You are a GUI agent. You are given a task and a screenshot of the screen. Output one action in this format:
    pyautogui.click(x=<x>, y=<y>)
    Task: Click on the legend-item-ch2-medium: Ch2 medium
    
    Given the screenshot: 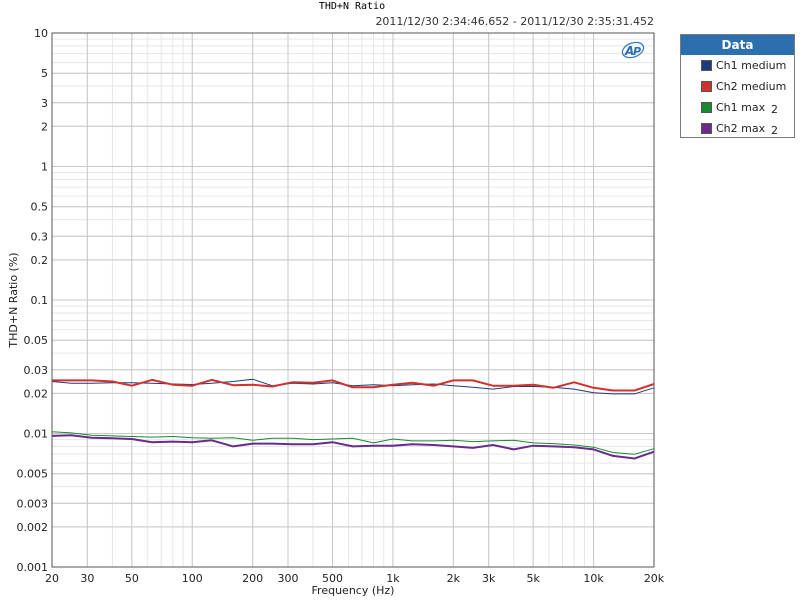 What is the action you would take?
    pyautogui.click(x=737, y=86)
    